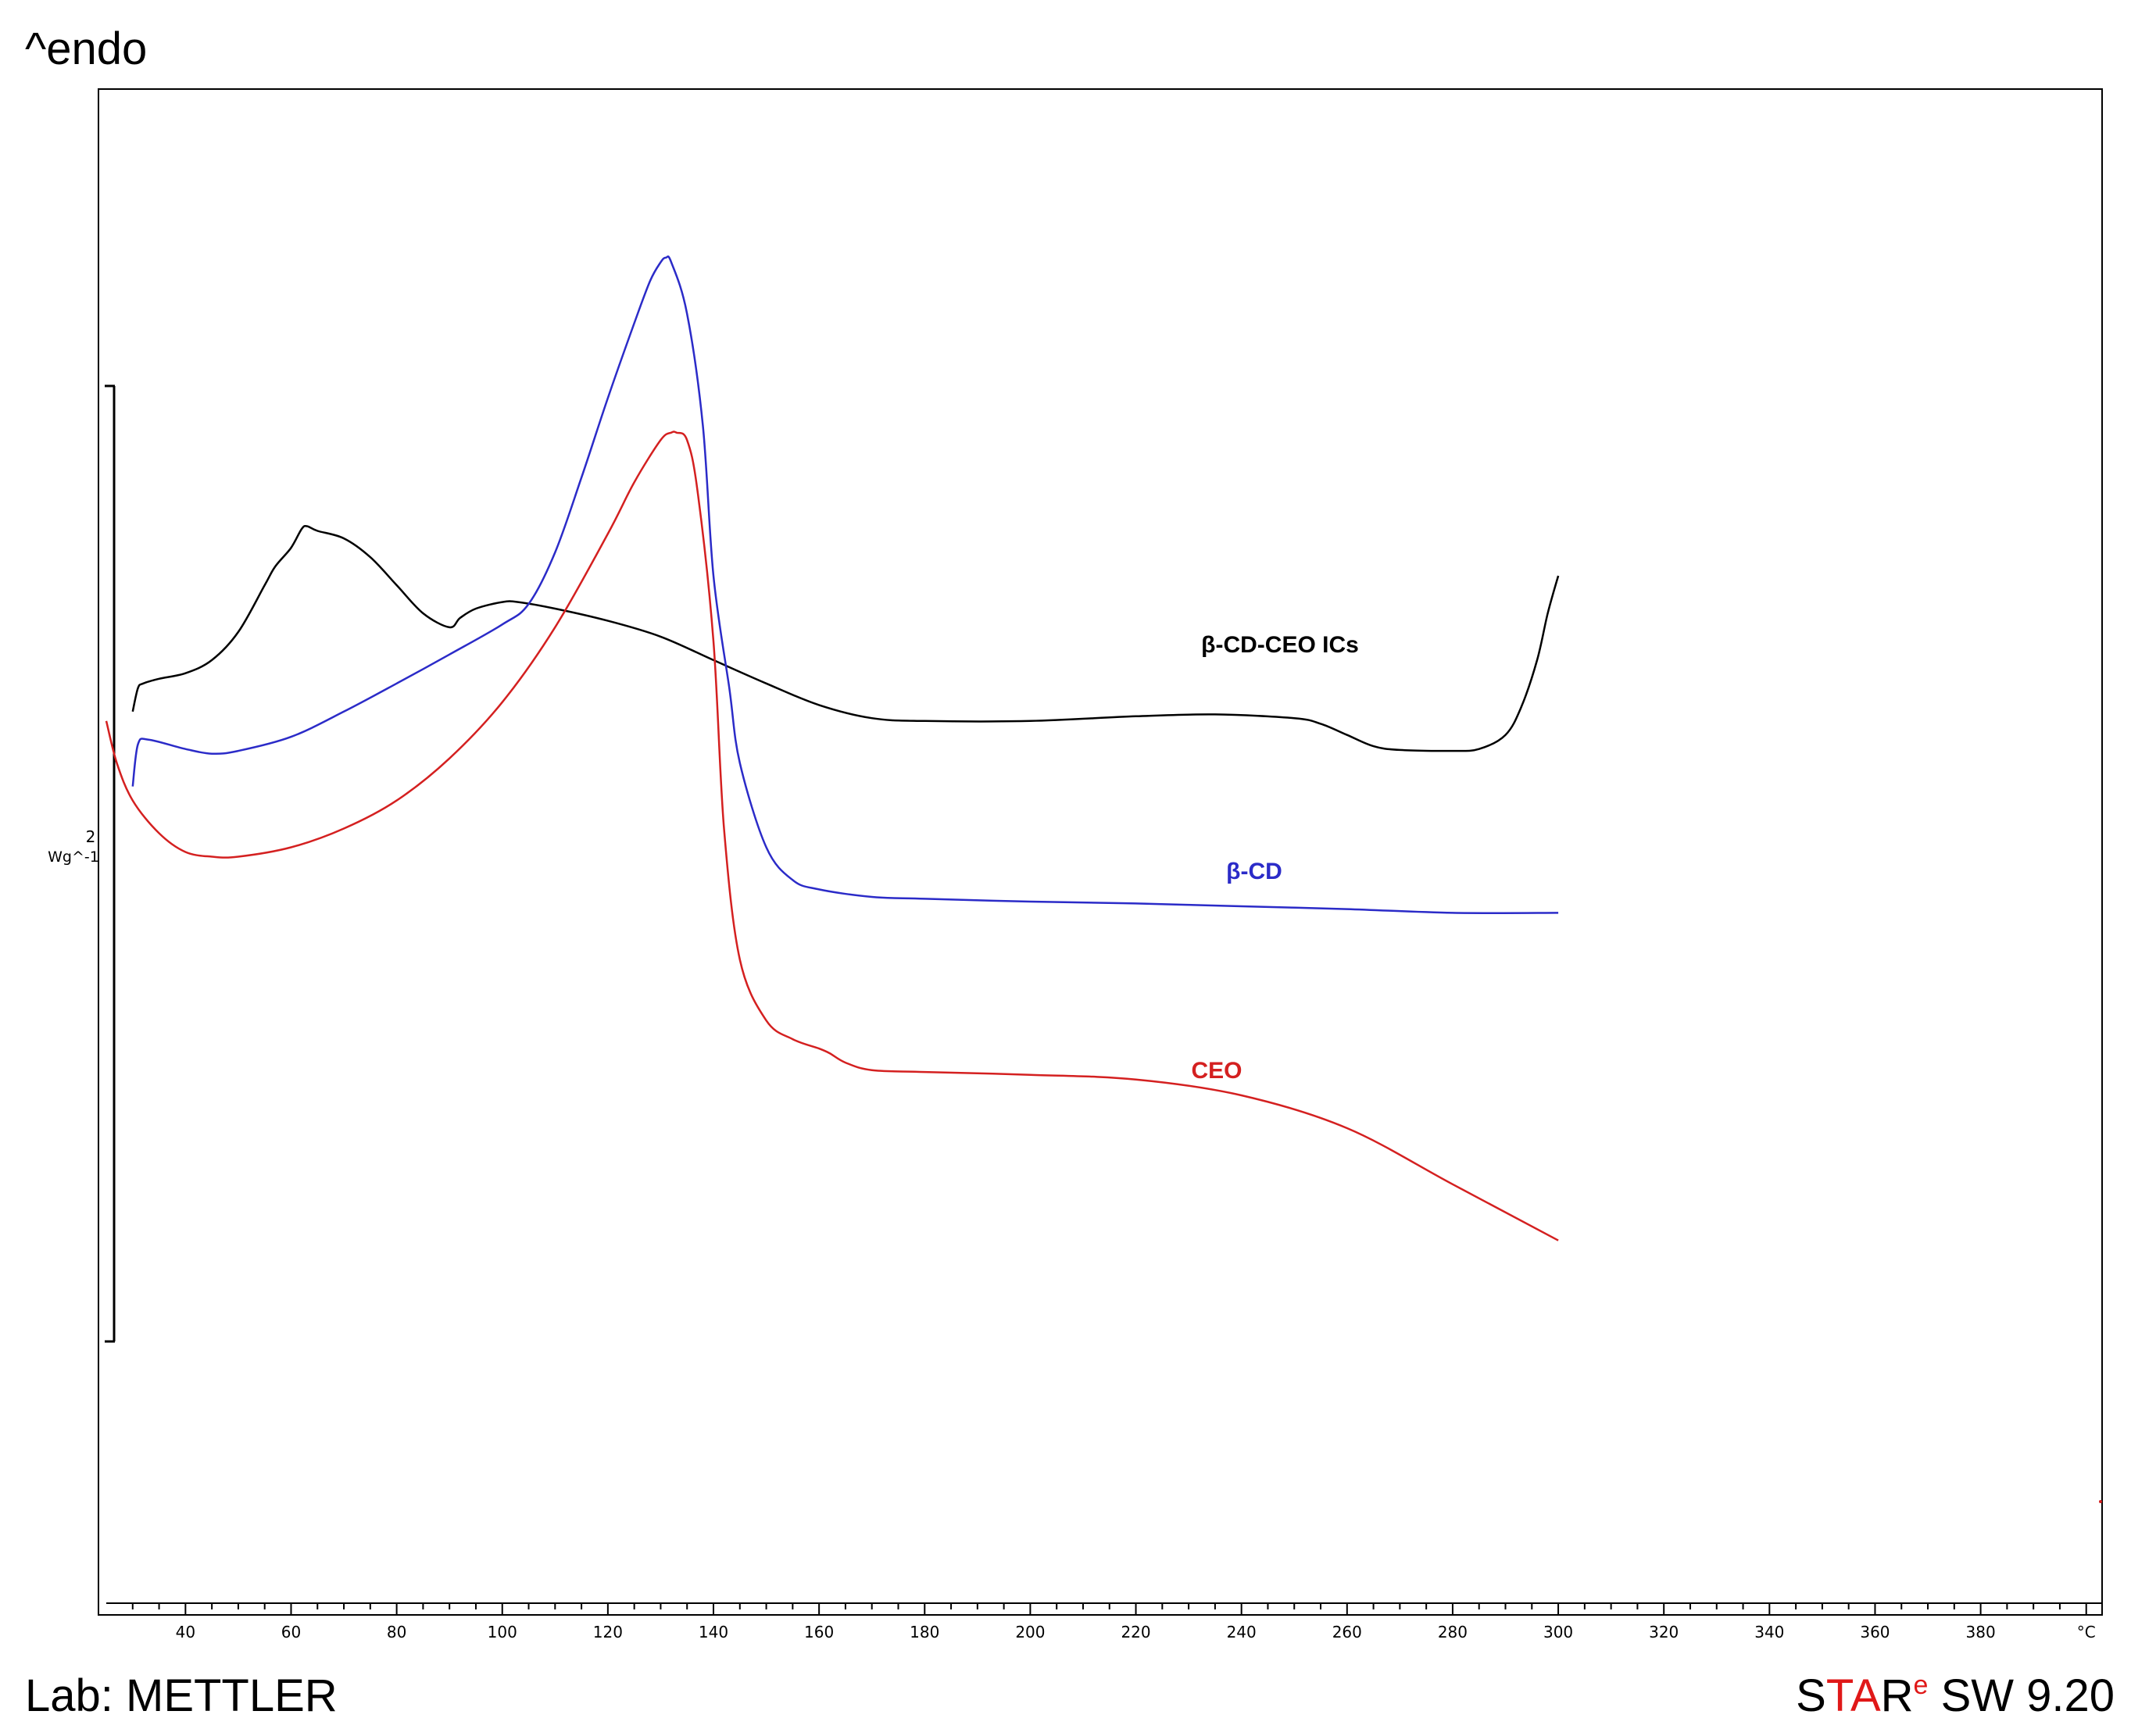 This screenshot has height=1736, width=2131. What do you see at coordinates (73, 857) in the screenshot?
I see `scale-bar-unit: Wg^-1` at bounding box center [73, 857].